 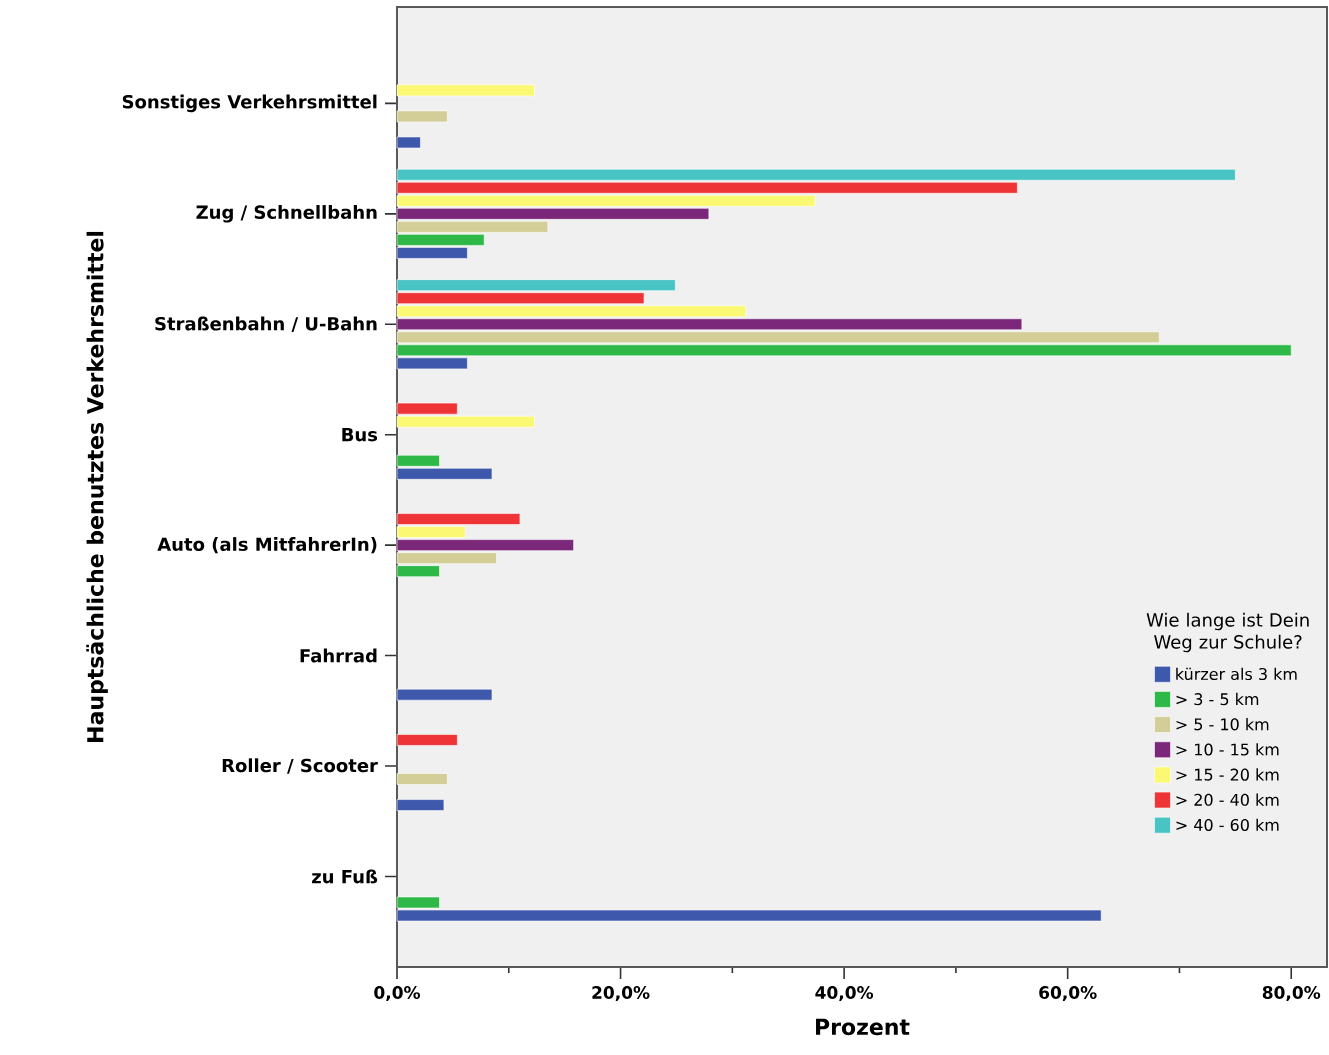 What do you see at coordinates (1227, 774) in the screenshot?
I see `legend-label: > 15 - 20 km` at bounding box center [1227, 774].